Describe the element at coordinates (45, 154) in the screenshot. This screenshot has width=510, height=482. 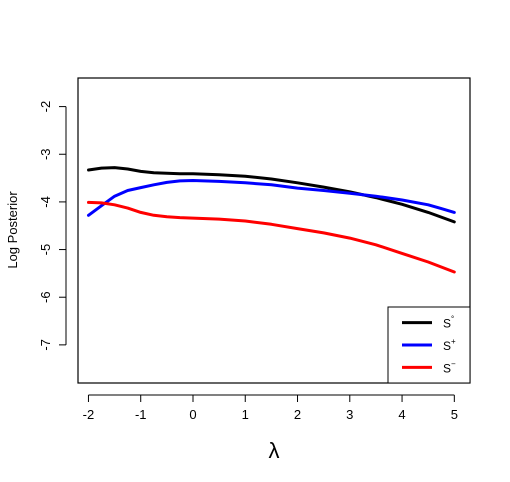
I see `y-tick-label: -3` at that location.